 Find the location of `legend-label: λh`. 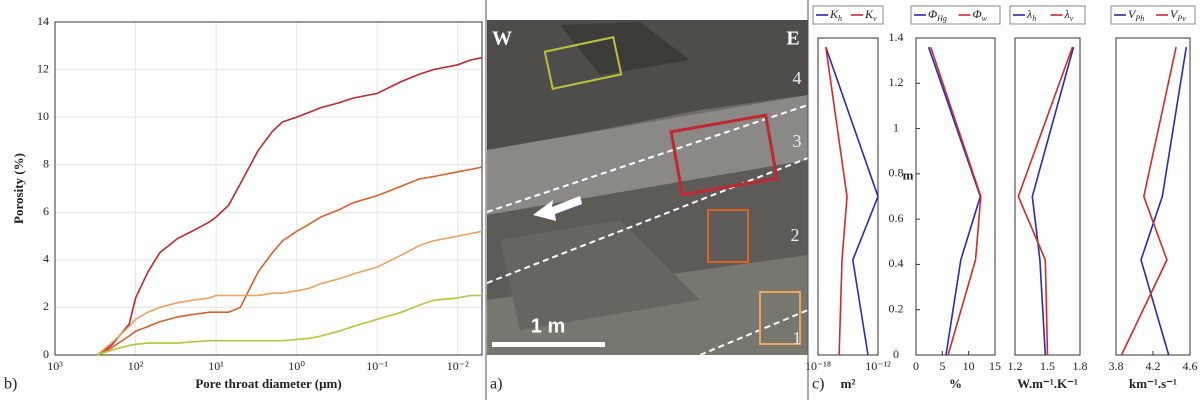

legend-label: λh is located at coordinates (1031, 15).